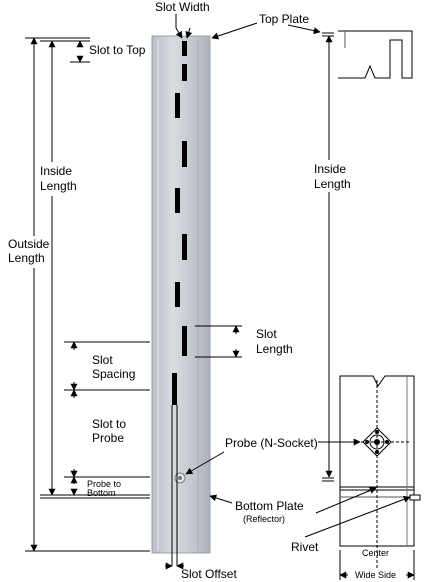 This screenshot has height=582, width=429. Describe the element at coordinates (377, 472) in the screenshot. I see `bottom-plate-drawing` at that location.